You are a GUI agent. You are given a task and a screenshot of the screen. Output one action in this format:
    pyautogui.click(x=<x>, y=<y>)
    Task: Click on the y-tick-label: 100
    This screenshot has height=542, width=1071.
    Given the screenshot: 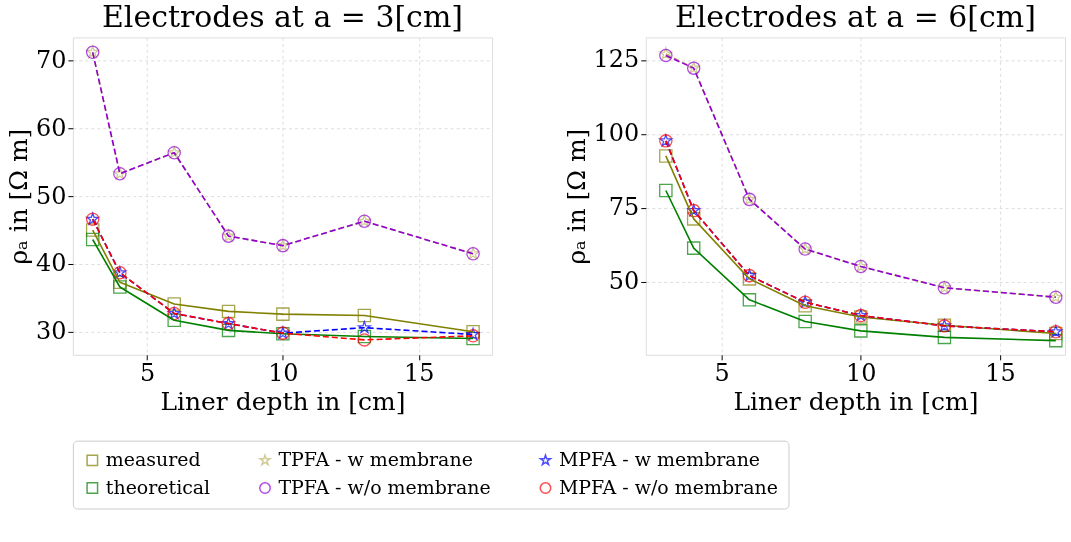 What is the action you would take?
    pyautogui.click(x=616, y=133)
    